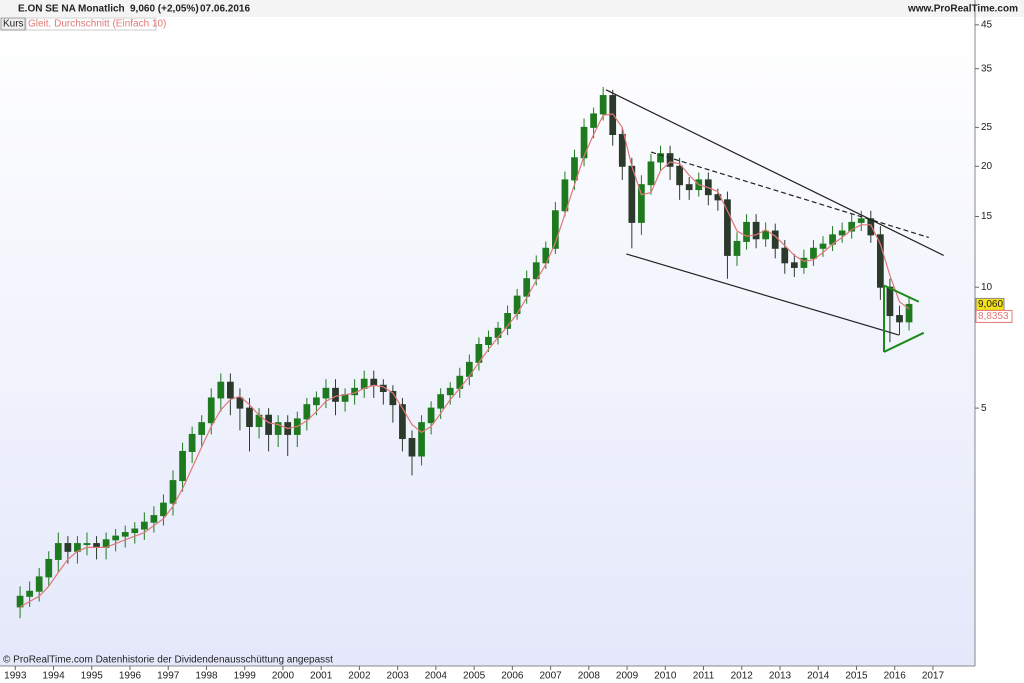 The height and width of the screenshot is (683, 1024). I want to click on legend-entry: Gleit. Durchschnitt (Einfach 10), so click(97, 24).